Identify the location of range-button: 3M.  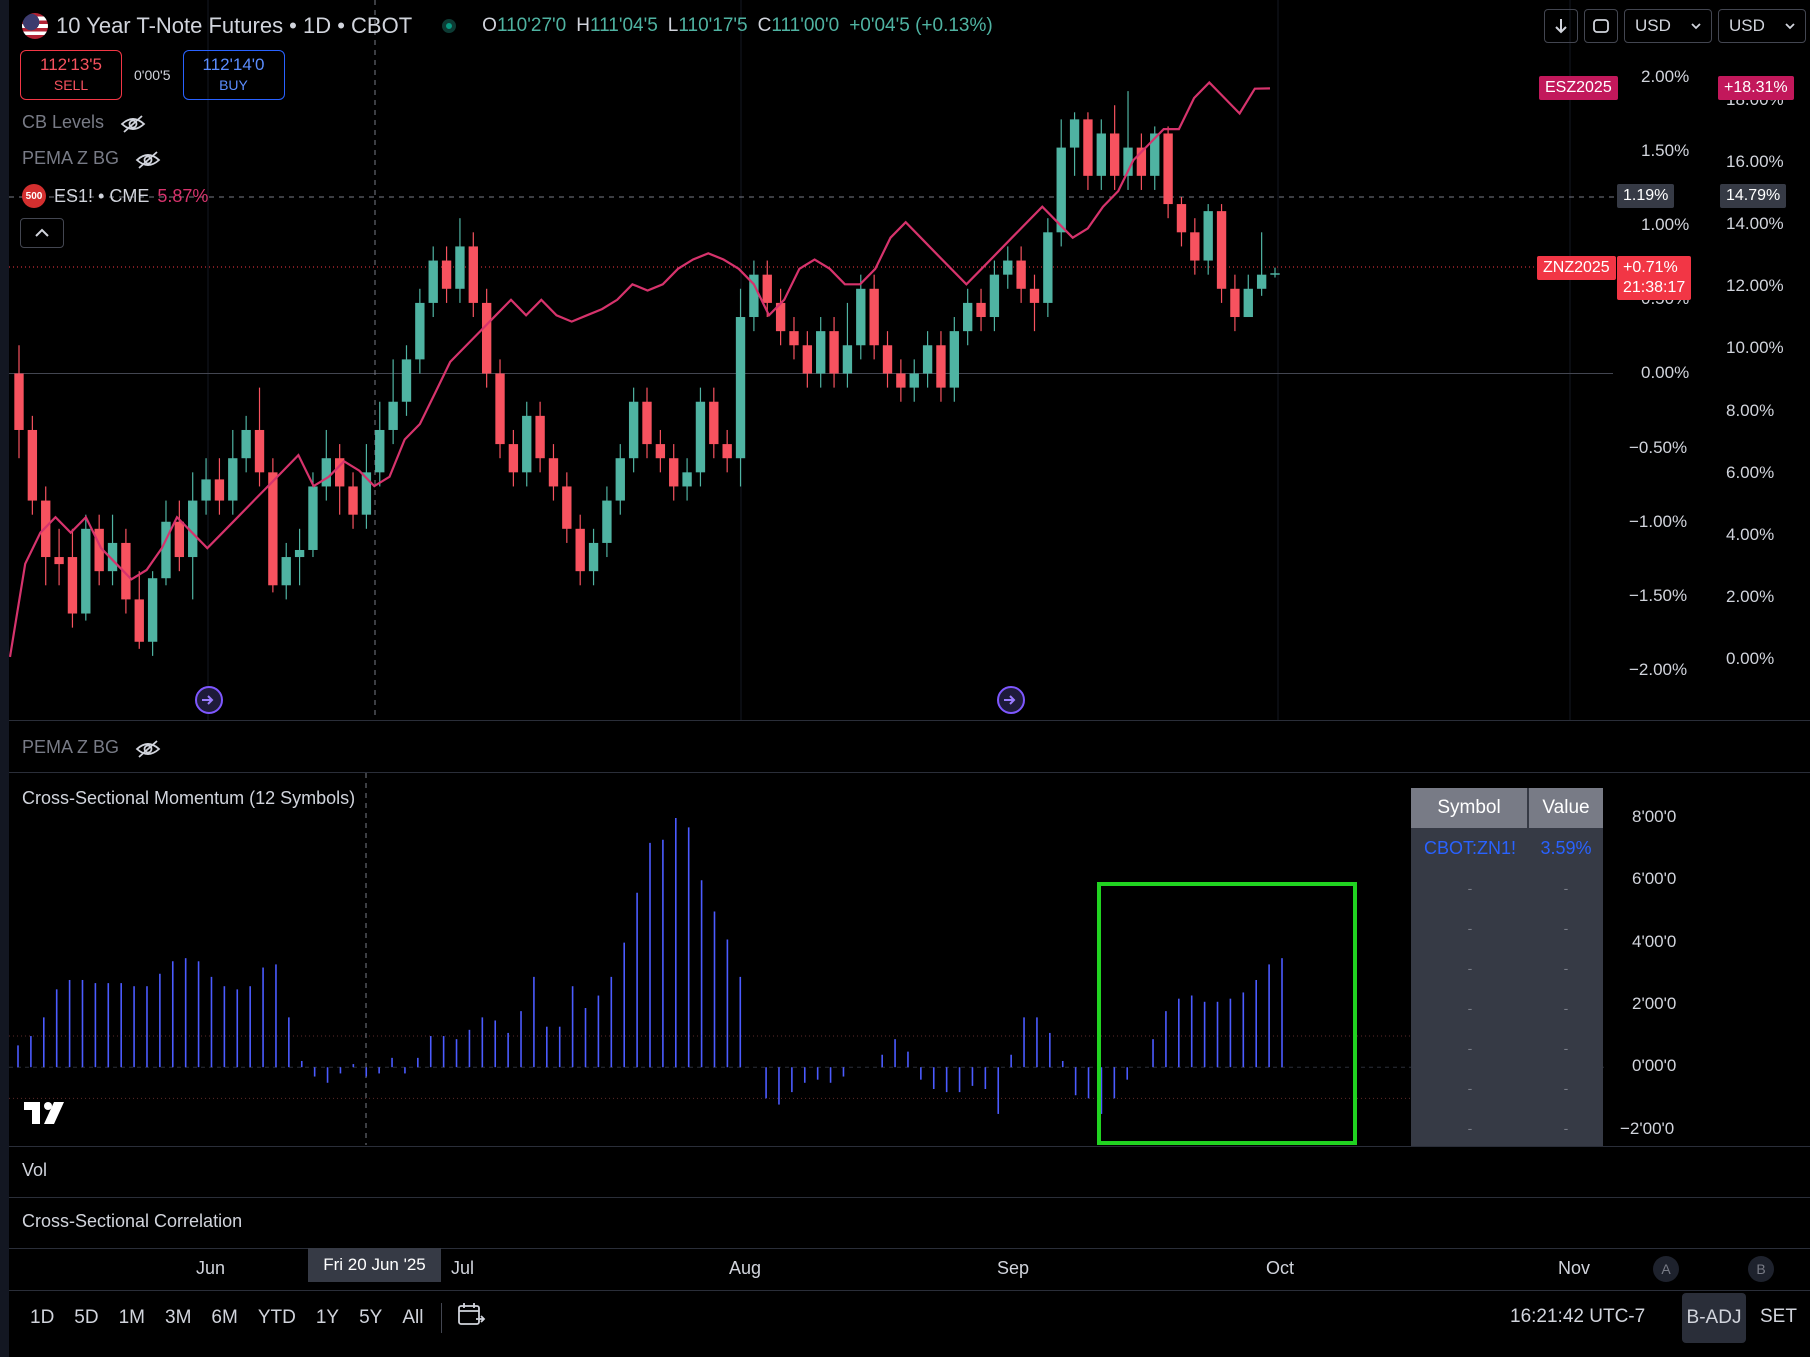
(178, 1317).